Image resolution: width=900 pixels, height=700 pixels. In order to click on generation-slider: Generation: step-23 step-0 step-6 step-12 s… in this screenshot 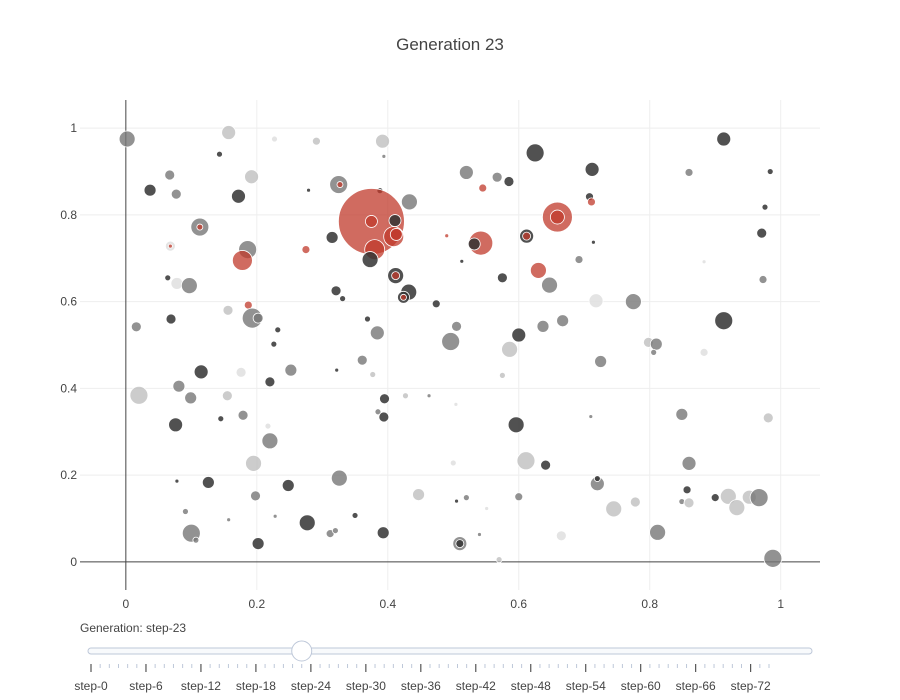, I will do `click(443, 657)`.